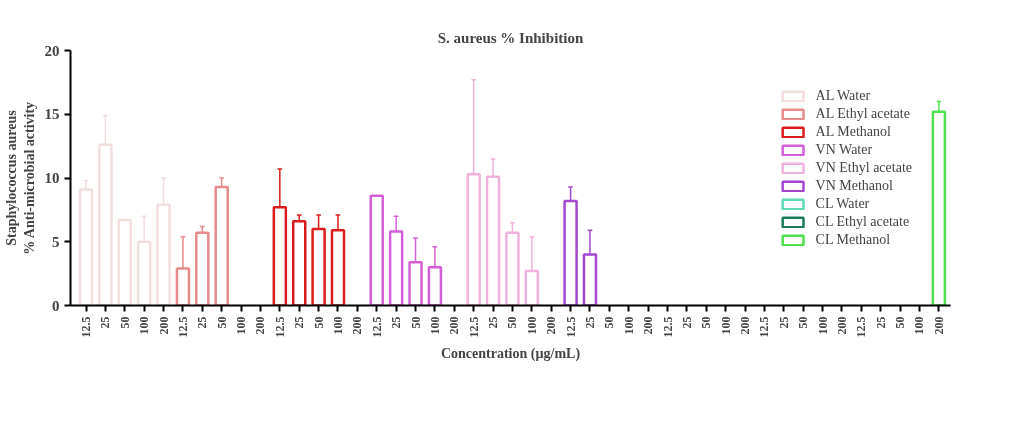 This screenshot has width=1012, height=425. I want to click on y-tick-label: 0, so click(56, 305).